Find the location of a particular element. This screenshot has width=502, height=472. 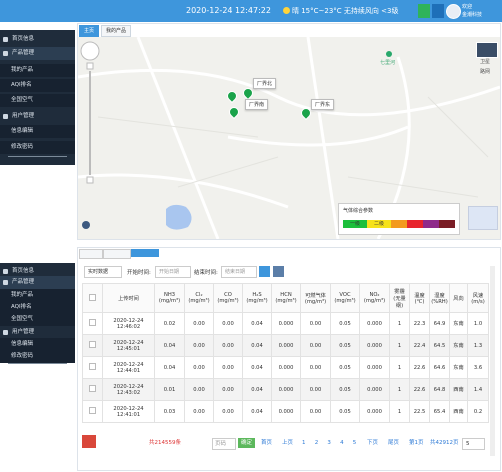

weather: 晴 15°C~23°C 无持续风向 <3级 is located at coordinates (345, 11).